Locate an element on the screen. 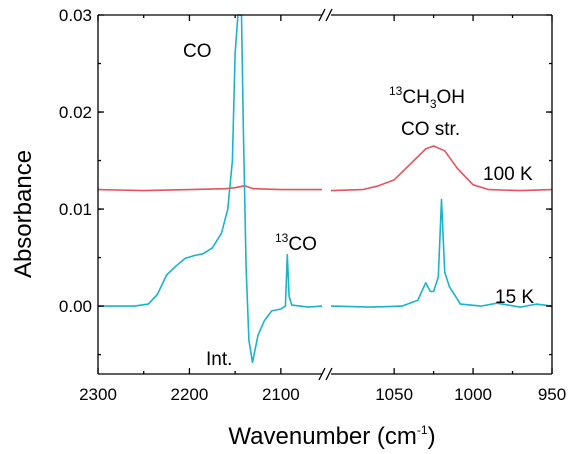 This screenshot has height=454, width=571. y-axis-title: Absorbance is located at coordinates (23, 214).